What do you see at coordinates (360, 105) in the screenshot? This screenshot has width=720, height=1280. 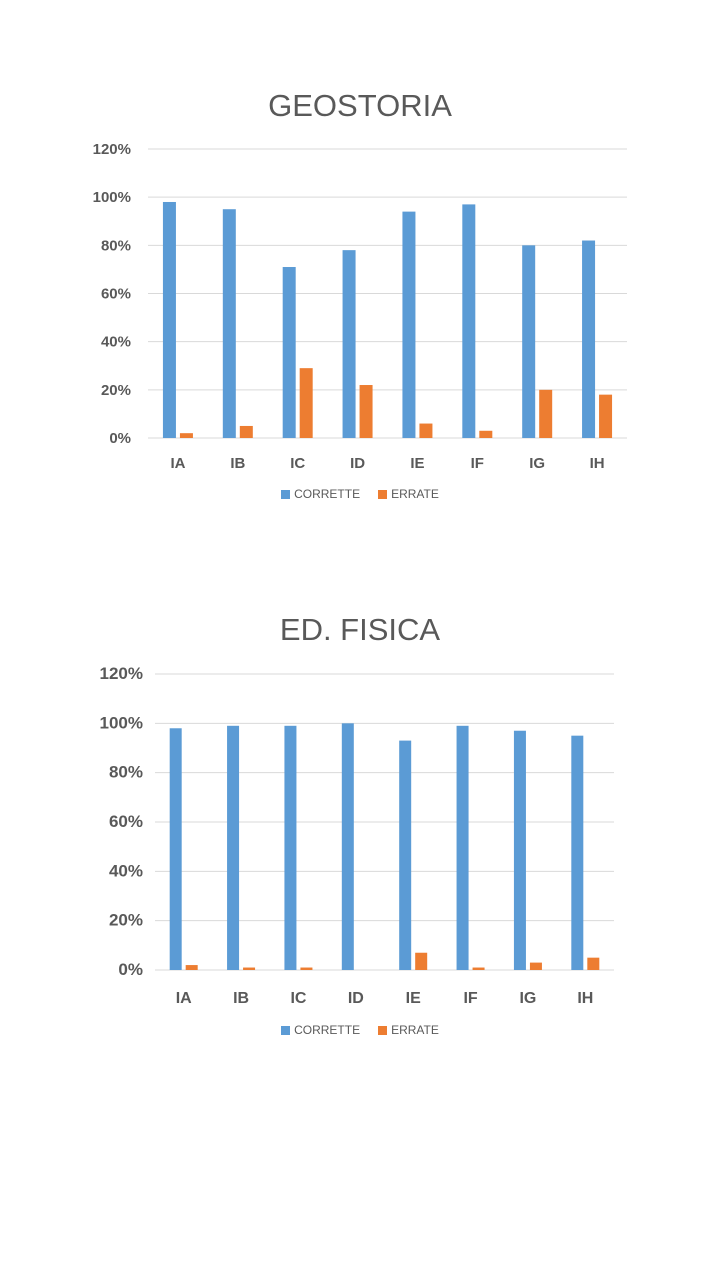 I see `chart-title: GEOSTORIA` at bounding box center [360, 105].